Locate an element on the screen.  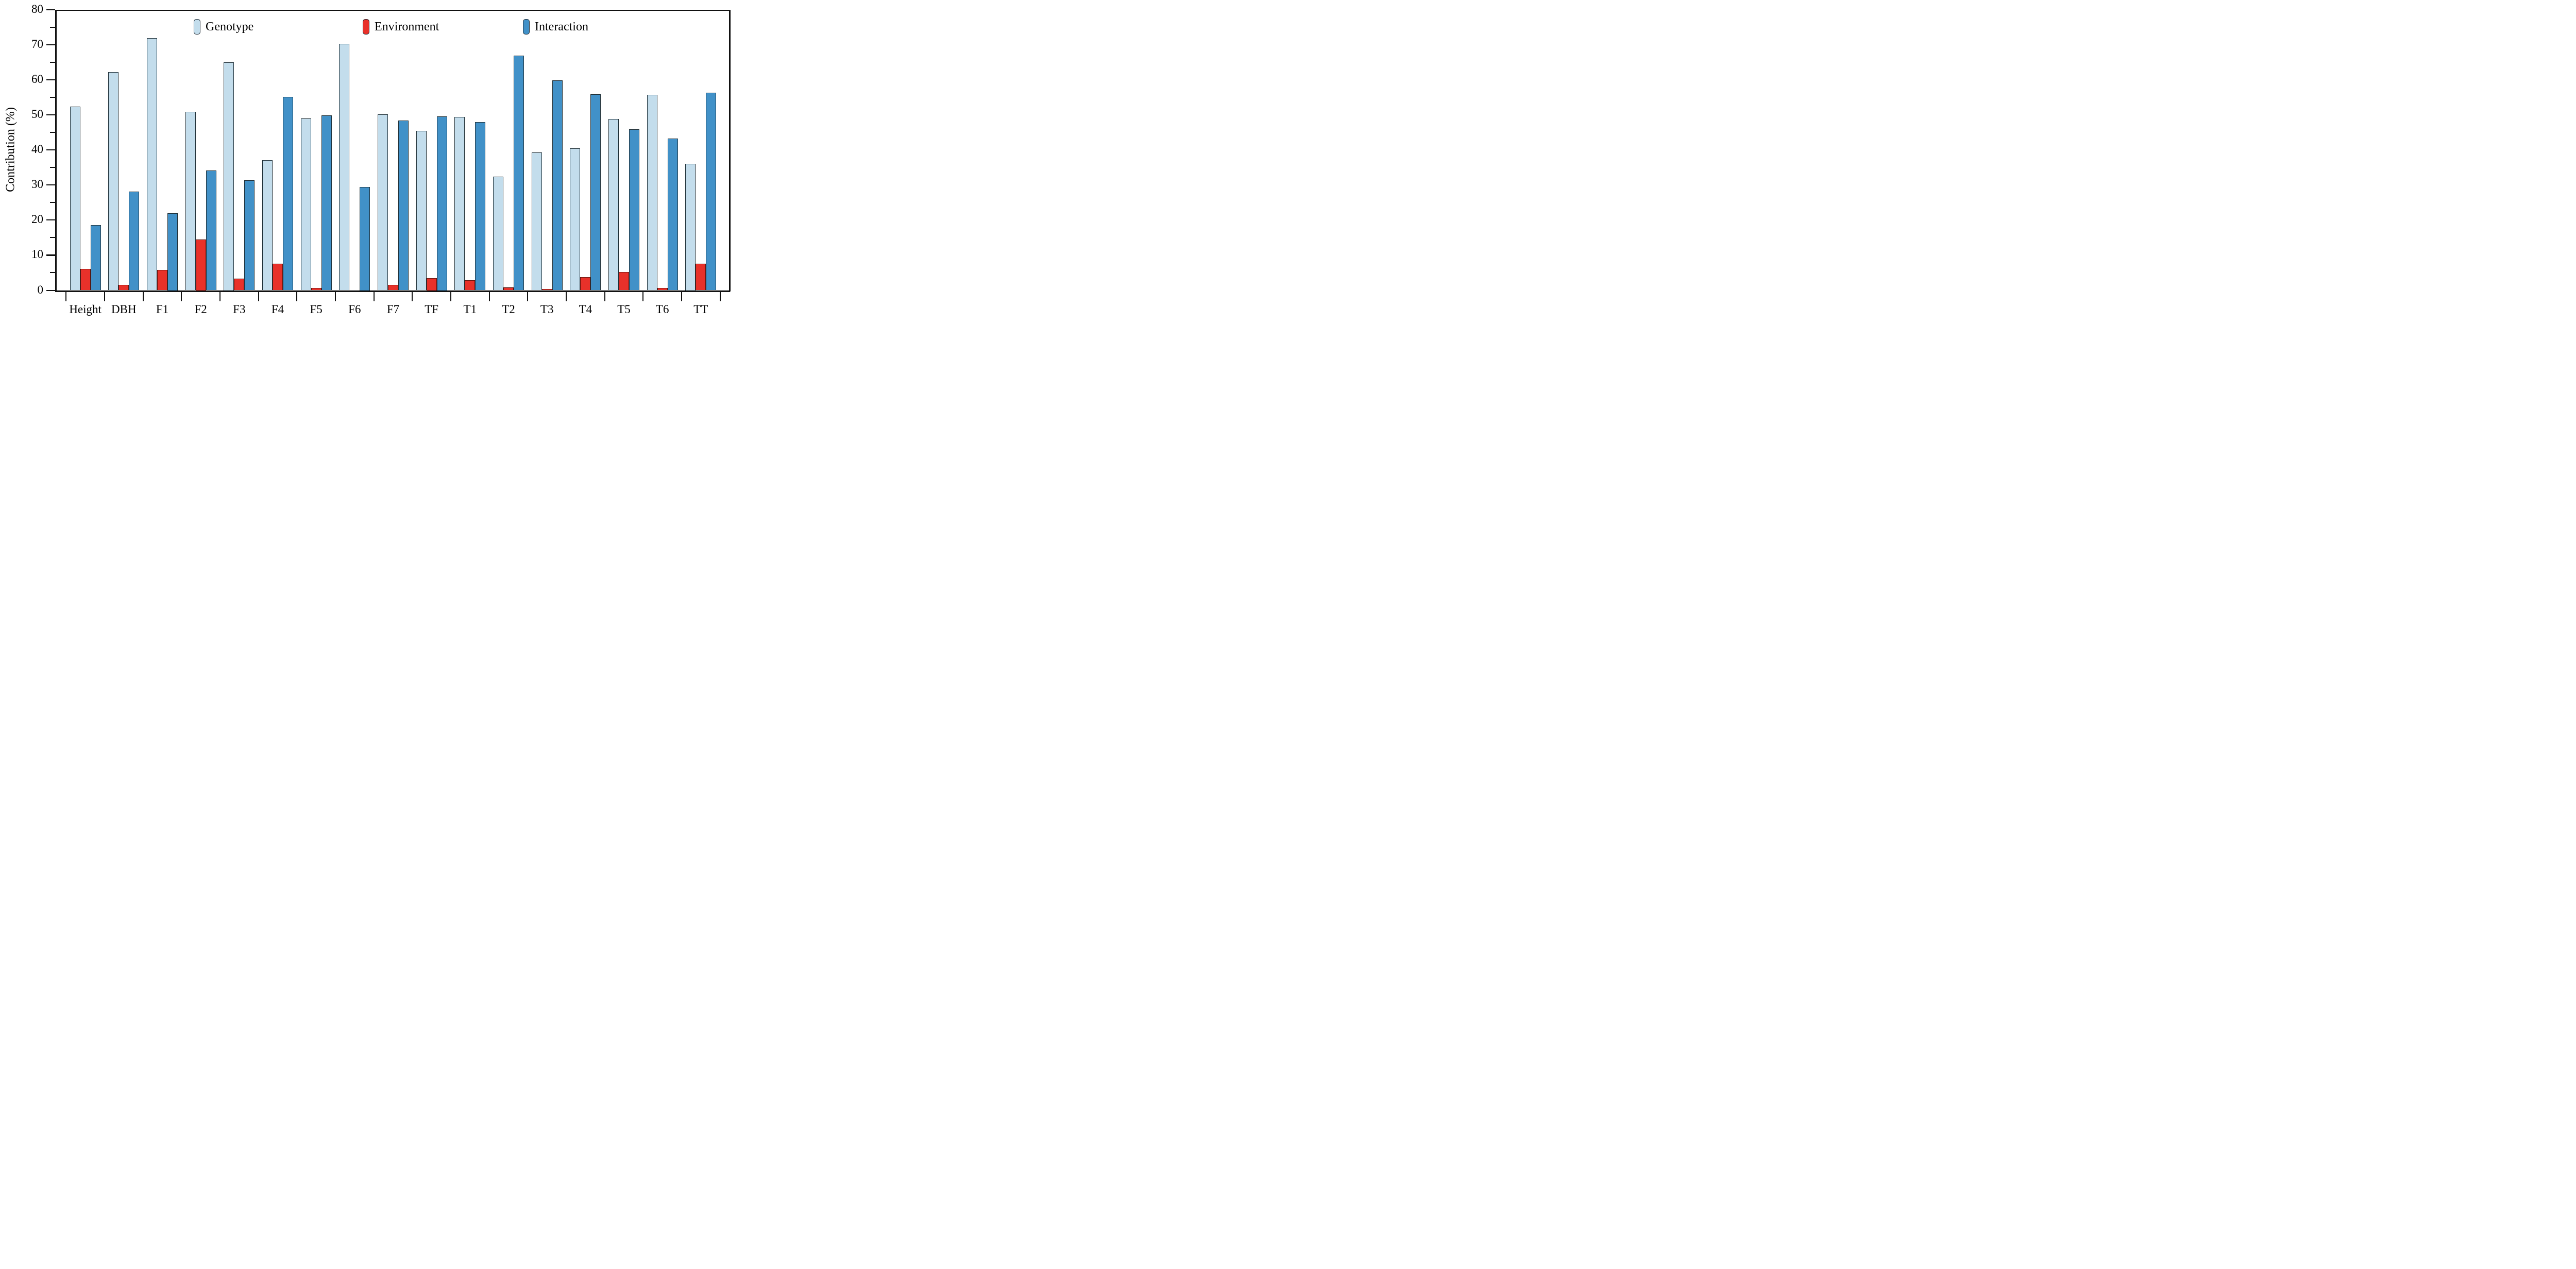
bar-t6-environment is located at coordinates (662, 288).